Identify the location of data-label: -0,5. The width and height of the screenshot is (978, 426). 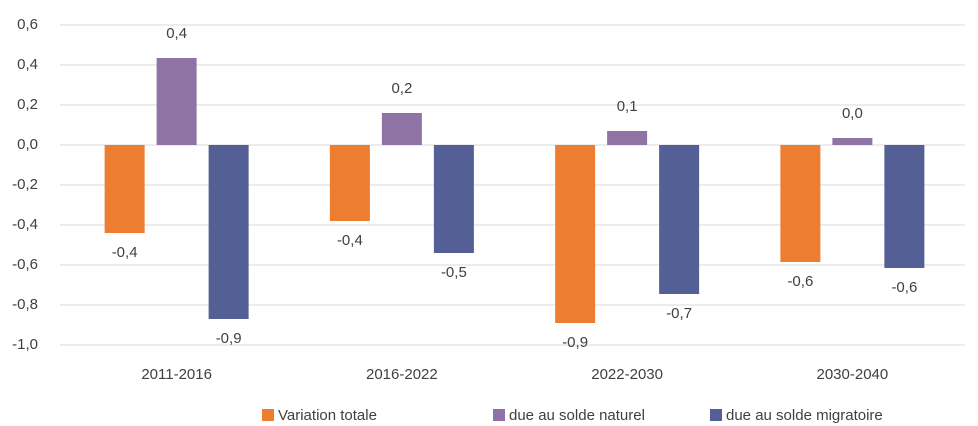
(454, 272).